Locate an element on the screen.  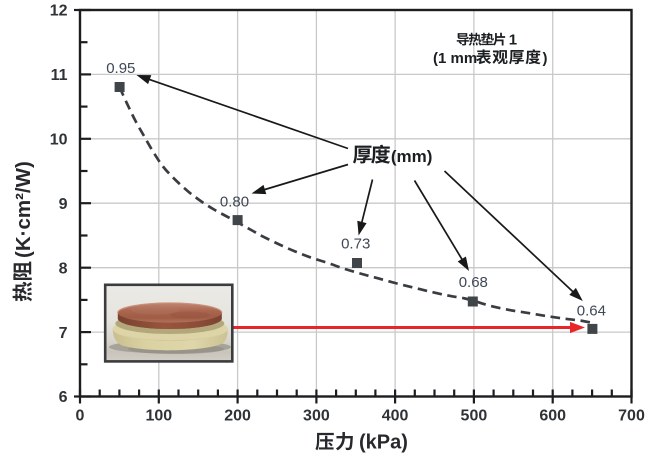
svg-text: (mm) is located at coordinates (412, 156).